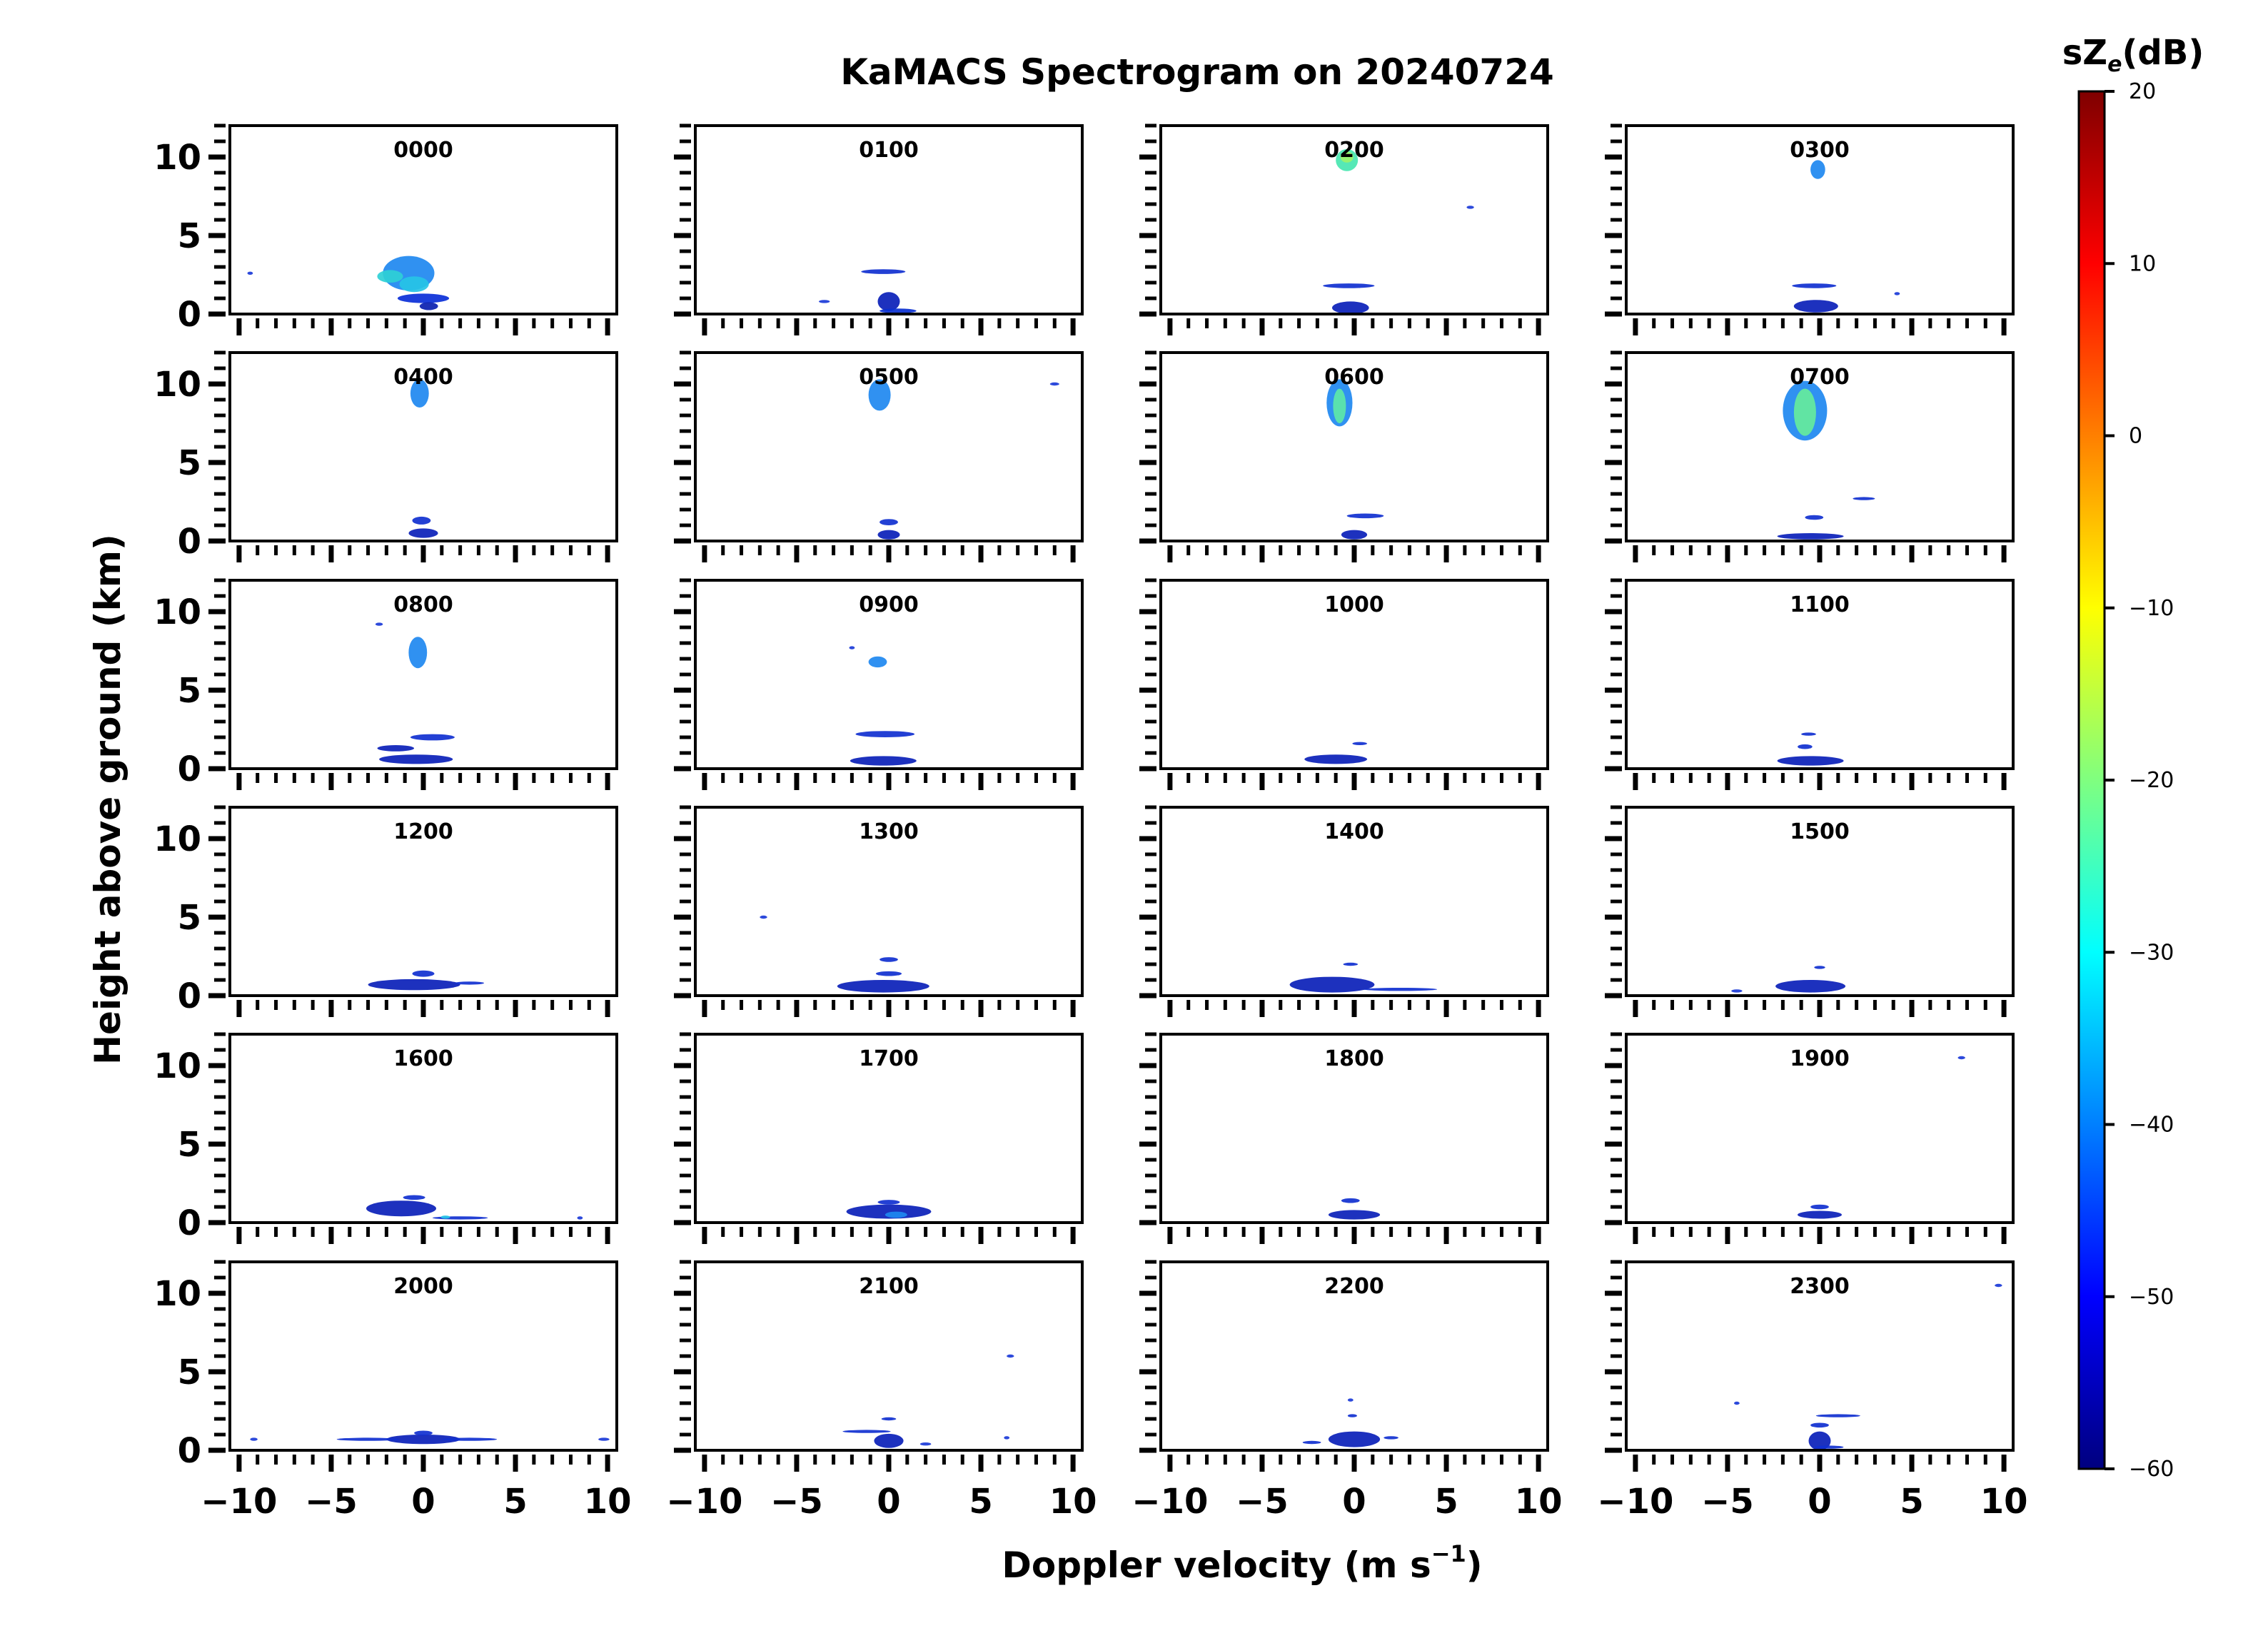  I want to click on panel: 1000, so click(1344, 684).